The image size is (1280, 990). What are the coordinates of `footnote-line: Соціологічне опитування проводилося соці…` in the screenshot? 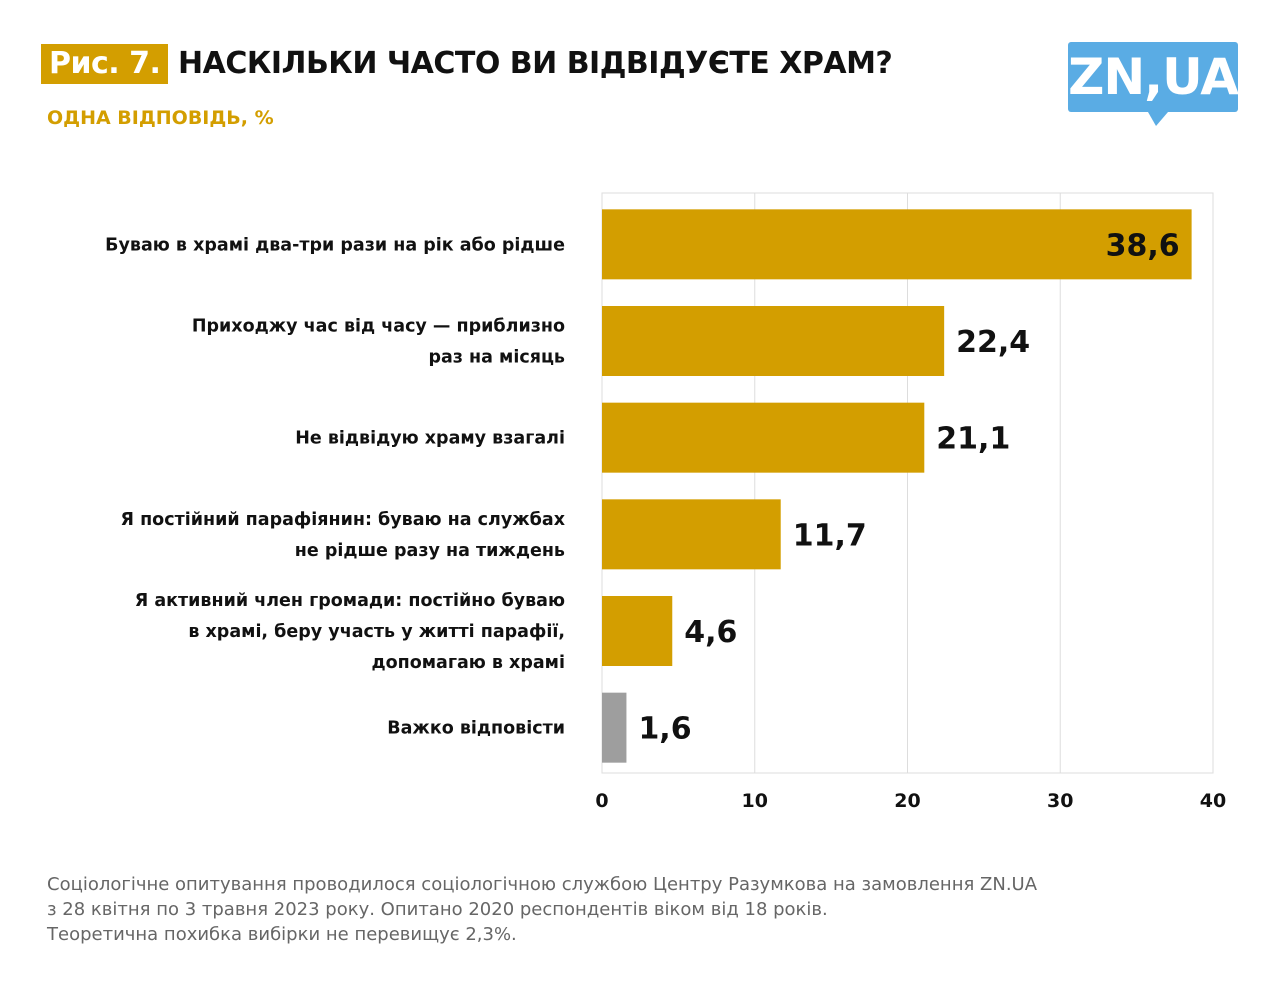 It's located at (542, 884).